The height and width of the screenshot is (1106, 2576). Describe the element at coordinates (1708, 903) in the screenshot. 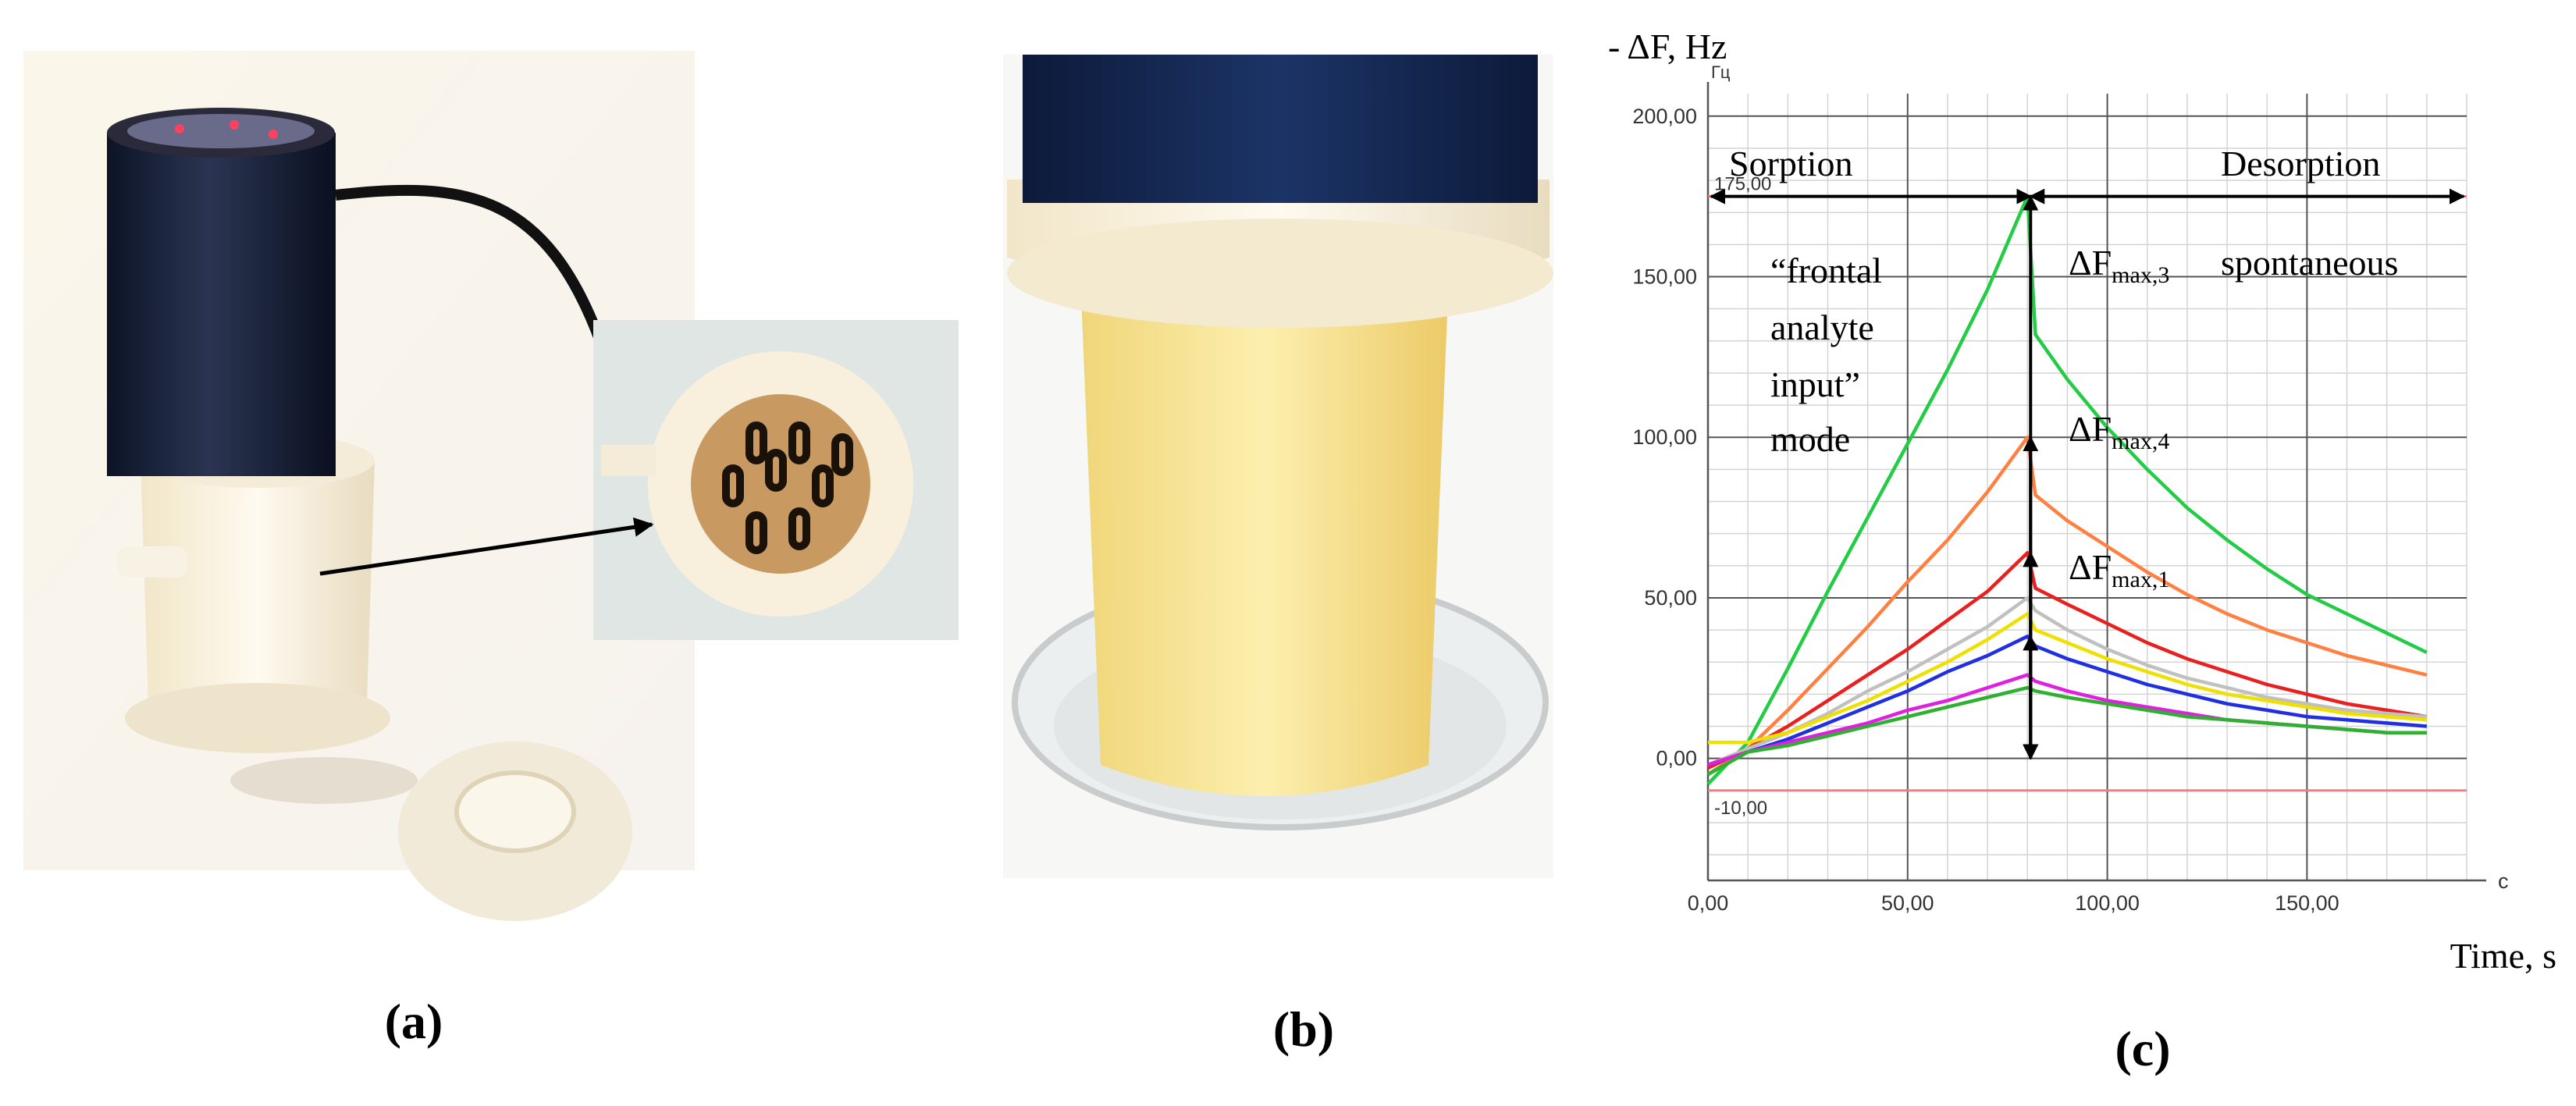

I see `x-tick-label: 0,00` at that location.